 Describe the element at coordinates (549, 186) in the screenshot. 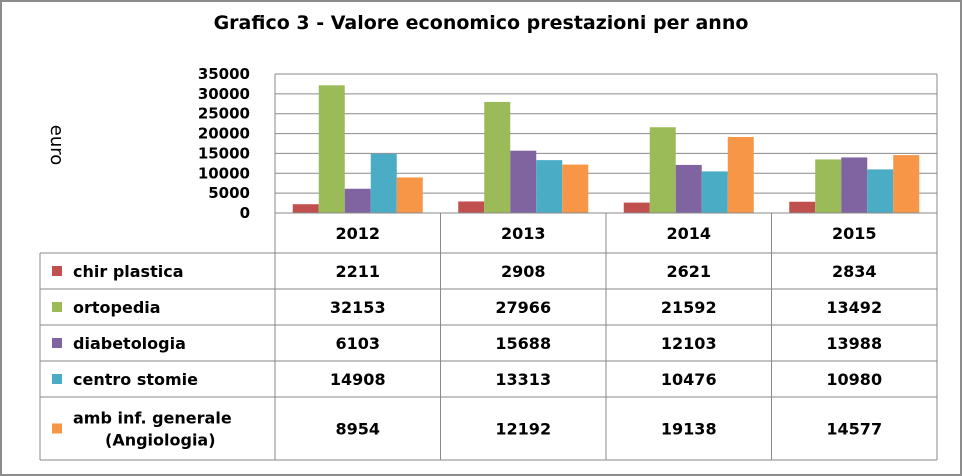

I see `bar-centro-stomie-2013` at that location.